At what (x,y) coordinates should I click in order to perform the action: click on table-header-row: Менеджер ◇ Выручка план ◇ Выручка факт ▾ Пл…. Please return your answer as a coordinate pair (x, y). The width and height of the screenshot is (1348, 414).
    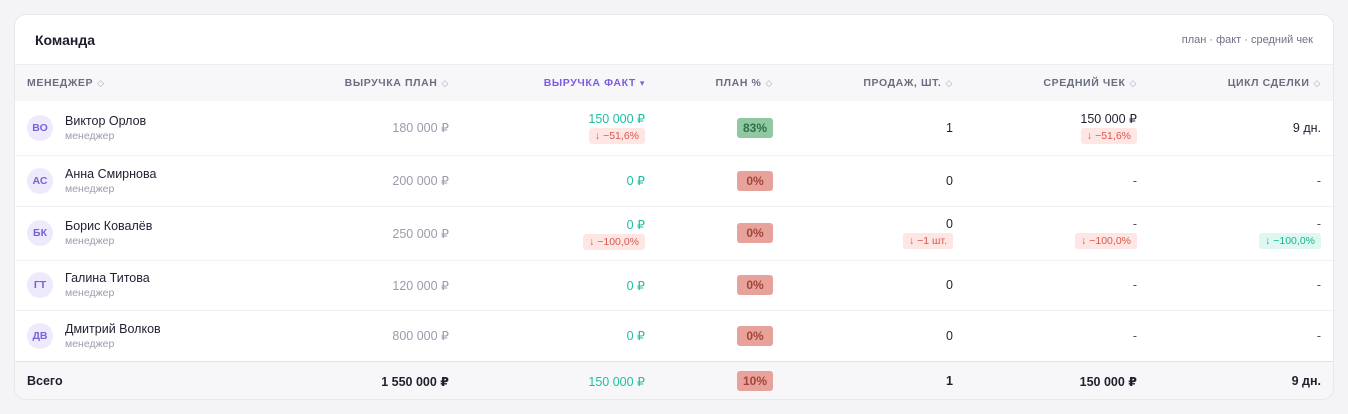
    Looking at the image, I should click on (674, 83).